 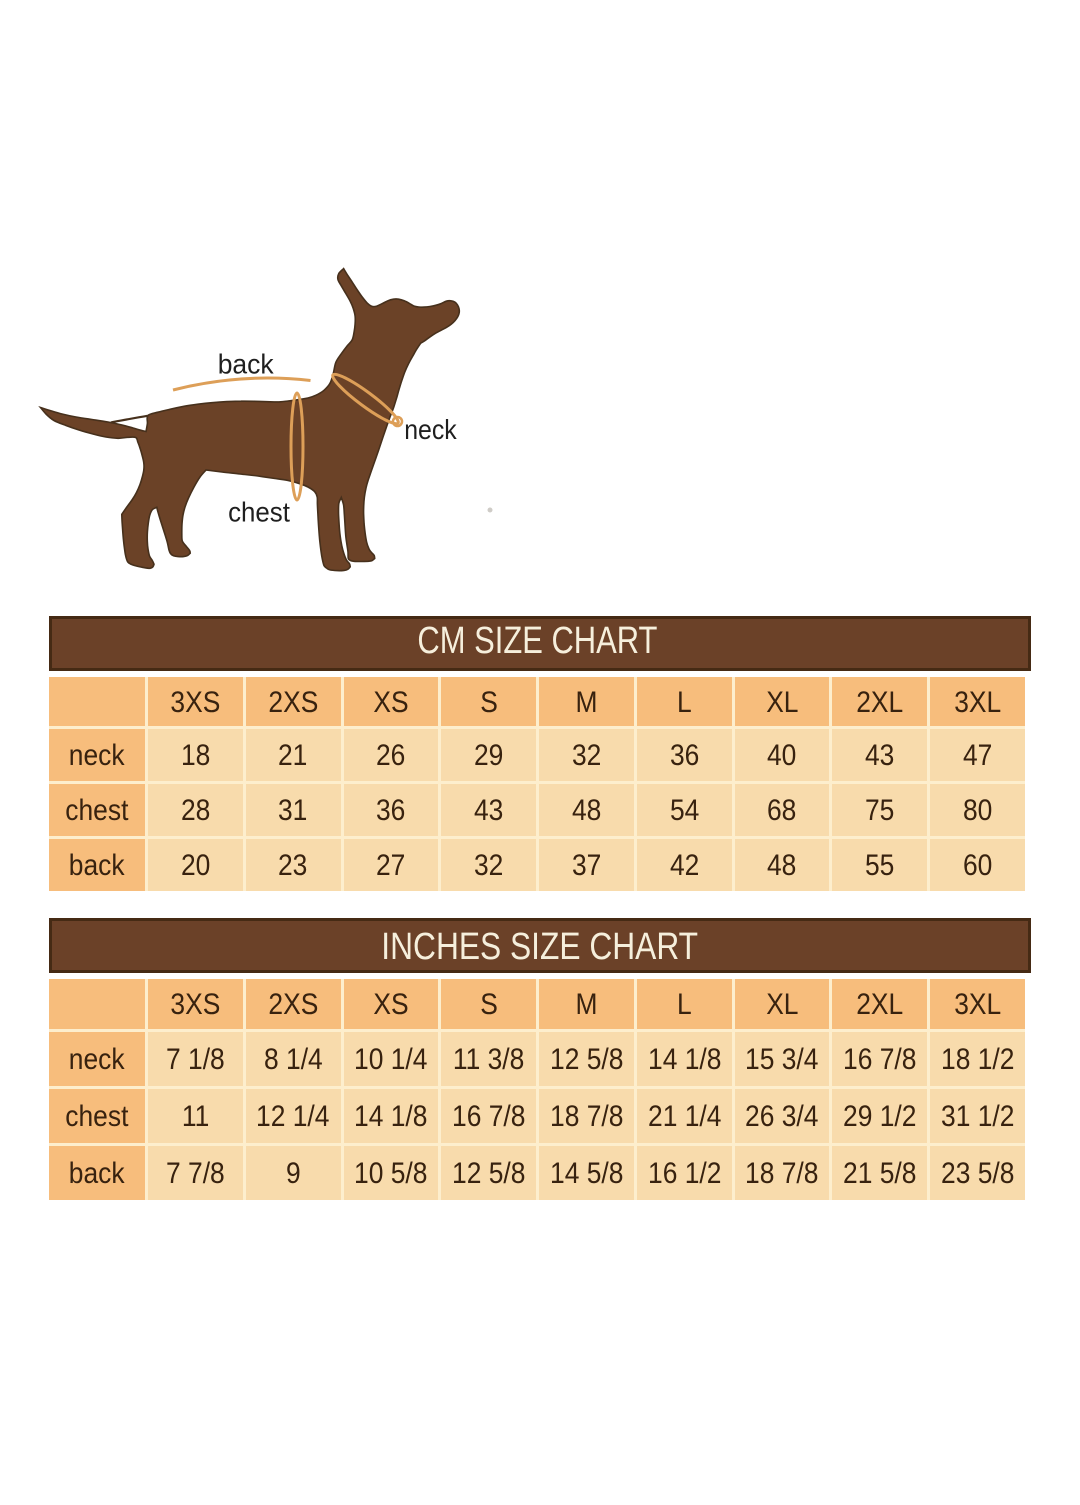 What do you see at coordinates (259, 511) in the screenshot?
I see `svg-text: chest` at bounding box center [259, 511].